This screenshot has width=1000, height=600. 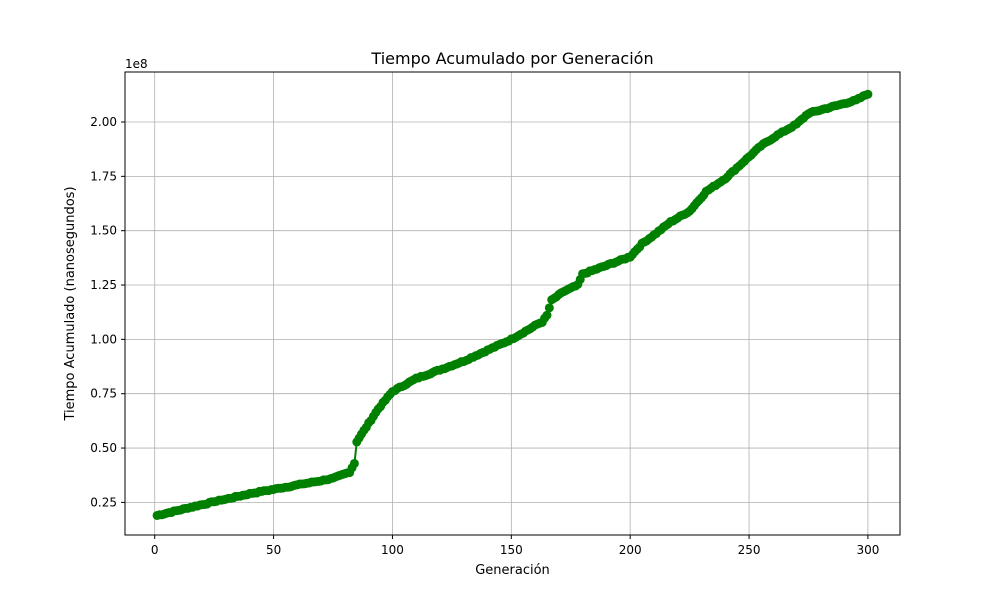 What do you see at coordinates (273, 550) in the screenshot?
I see `x-tick-label: 50` at bounding box center [273, 550].